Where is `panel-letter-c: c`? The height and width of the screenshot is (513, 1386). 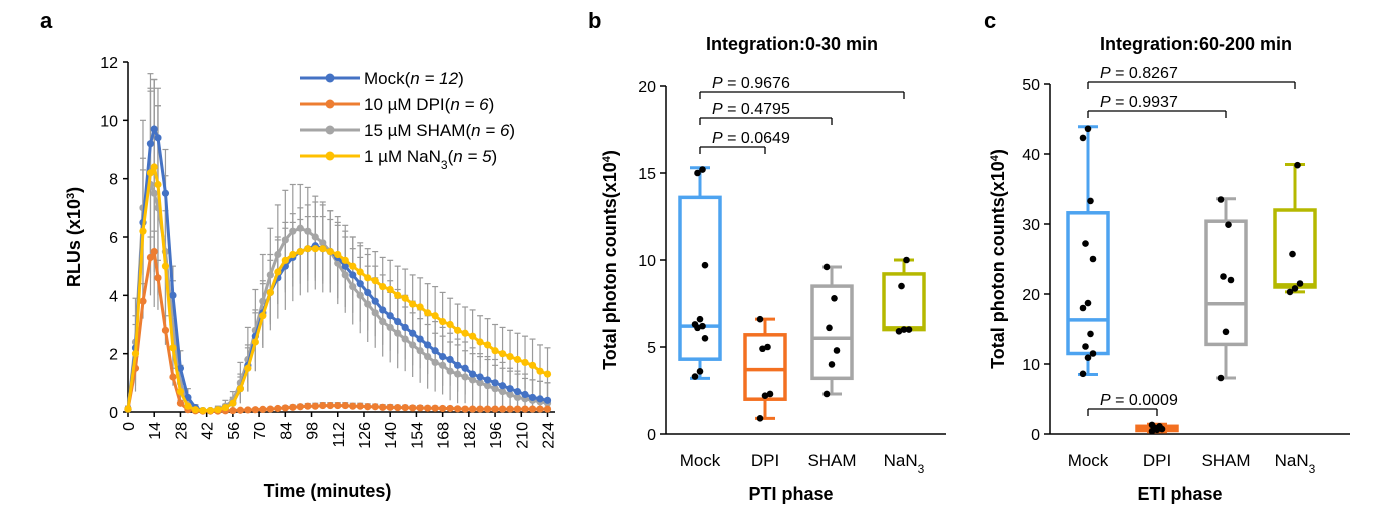 panel-letter-c: c is located at coordinates (990, 20).